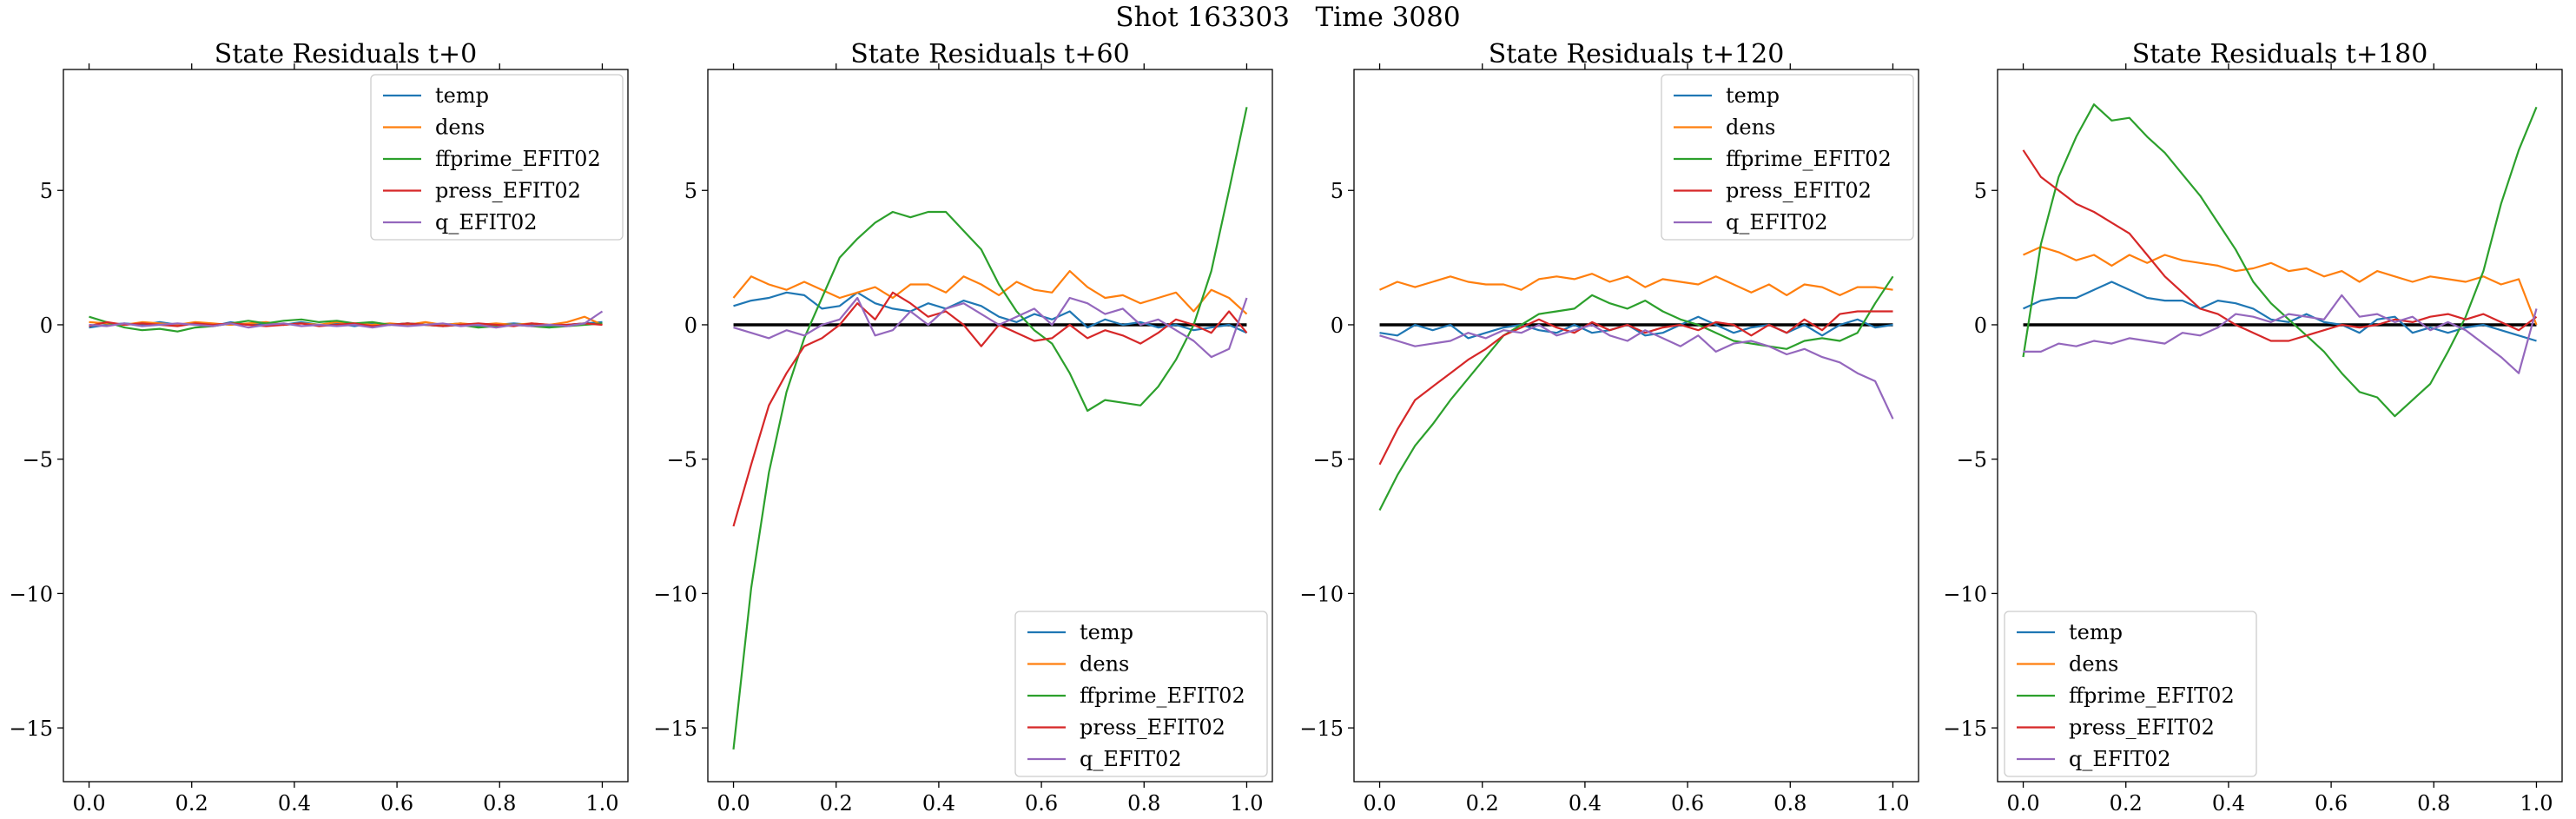 Image resolution: width=2576 pixels, height=819 pixels. What do you see at coordinates (2280, 54) in the screenshot?
I see `subplot-title: State Residuals t+180` at bounding box center [2280, 54].